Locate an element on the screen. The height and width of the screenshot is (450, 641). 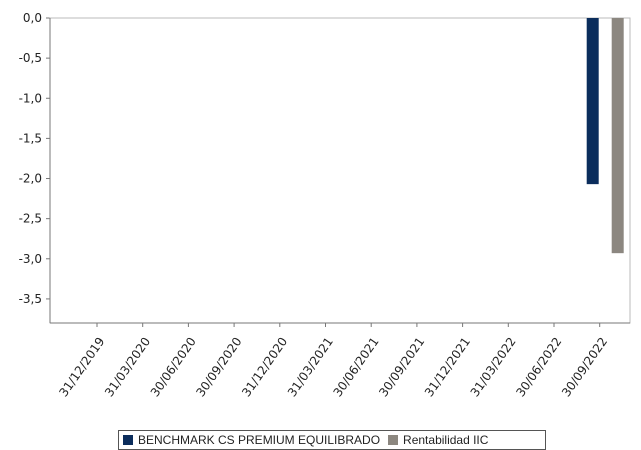
legend-swatch-rentabilidad is located at coordinates (393, 440).